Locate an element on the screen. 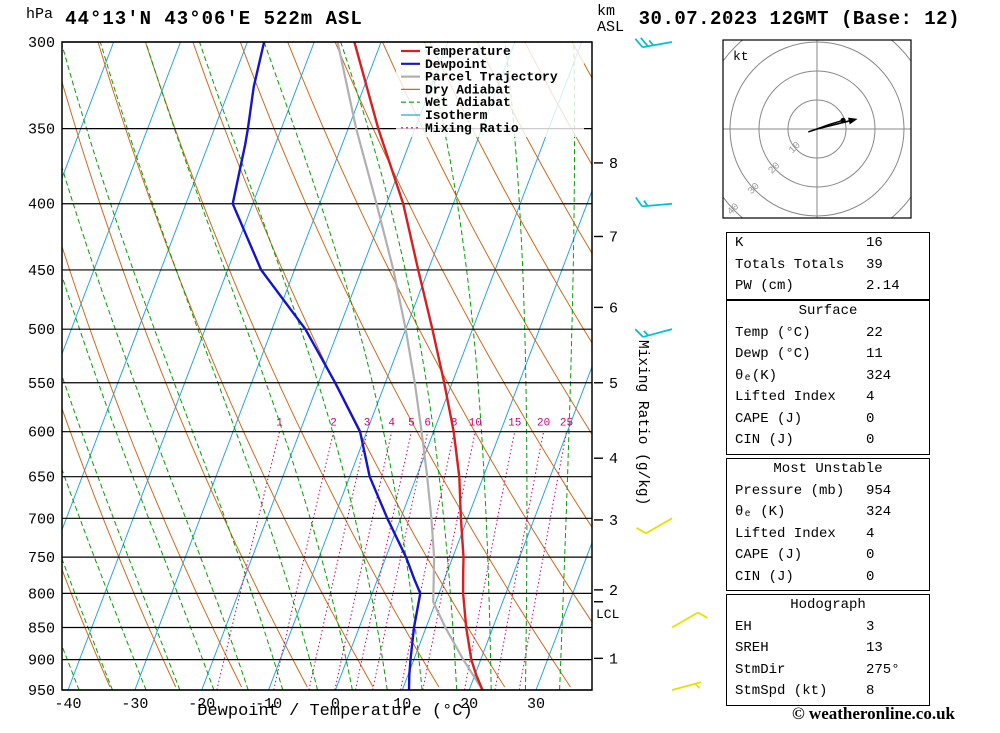 Image resolution: width=1000 pixels, height=733 pixels. pressure-tick-label: 350 is located at coordinates (41, 130).